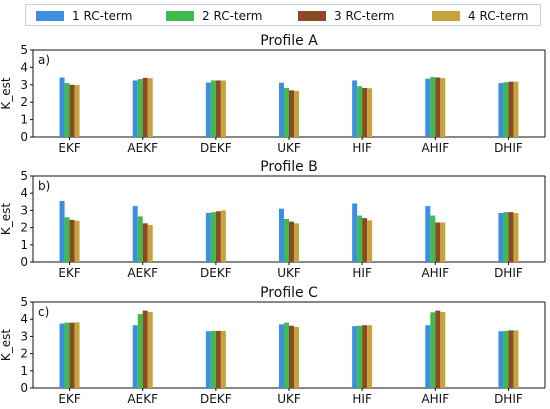  Describe the element at coordinates (213, 237) in the screenshot. I see `panel-2-bar-dekf-s2` at that location.